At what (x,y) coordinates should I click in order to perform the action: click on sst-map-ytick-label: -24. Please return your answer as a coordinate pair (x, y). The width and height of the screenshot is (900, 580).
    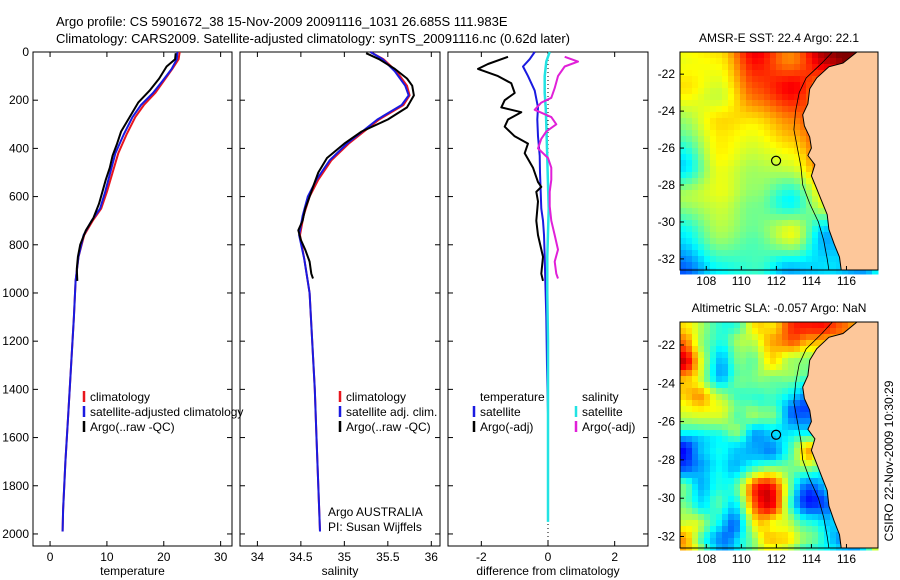
    Looking at the image, I should click on (667, 111).